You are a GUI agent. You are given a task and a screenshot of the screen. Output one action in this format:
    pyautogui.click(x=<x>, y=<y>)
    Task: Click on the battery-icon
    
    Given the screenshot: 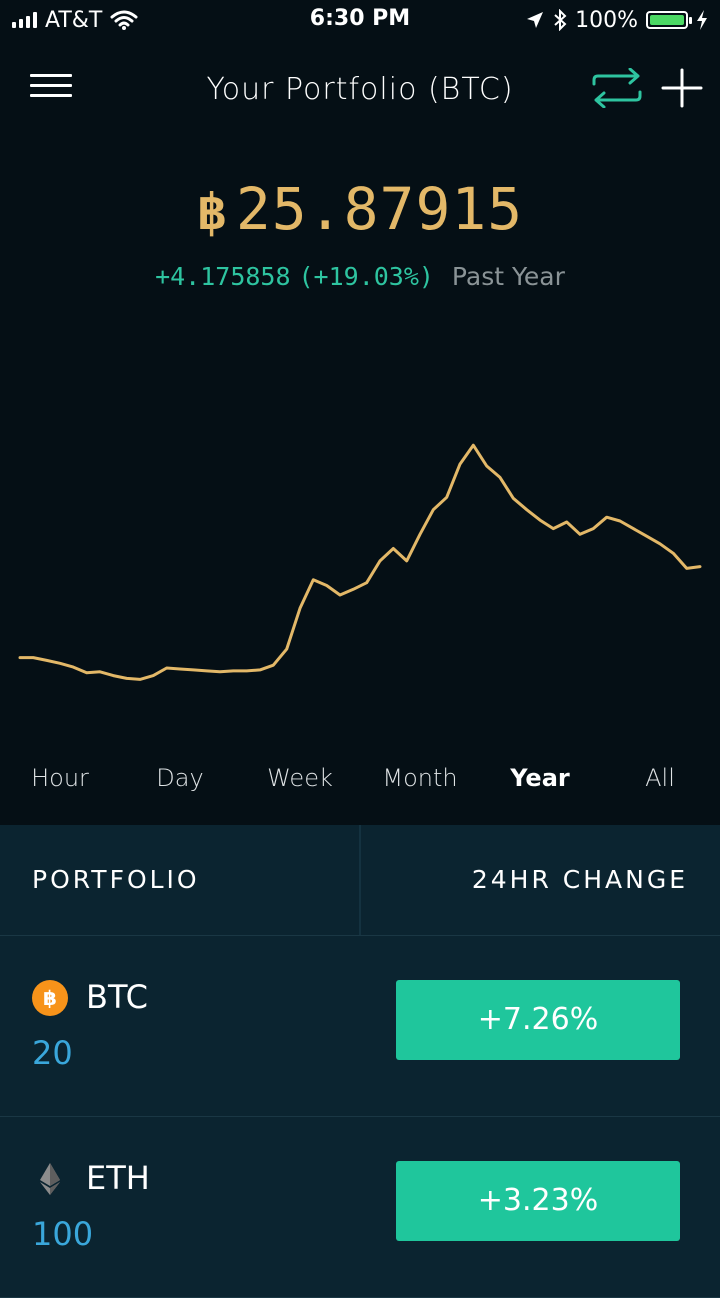 What is the action you would take?
    pyautogui.click(x=669, y=20)
    